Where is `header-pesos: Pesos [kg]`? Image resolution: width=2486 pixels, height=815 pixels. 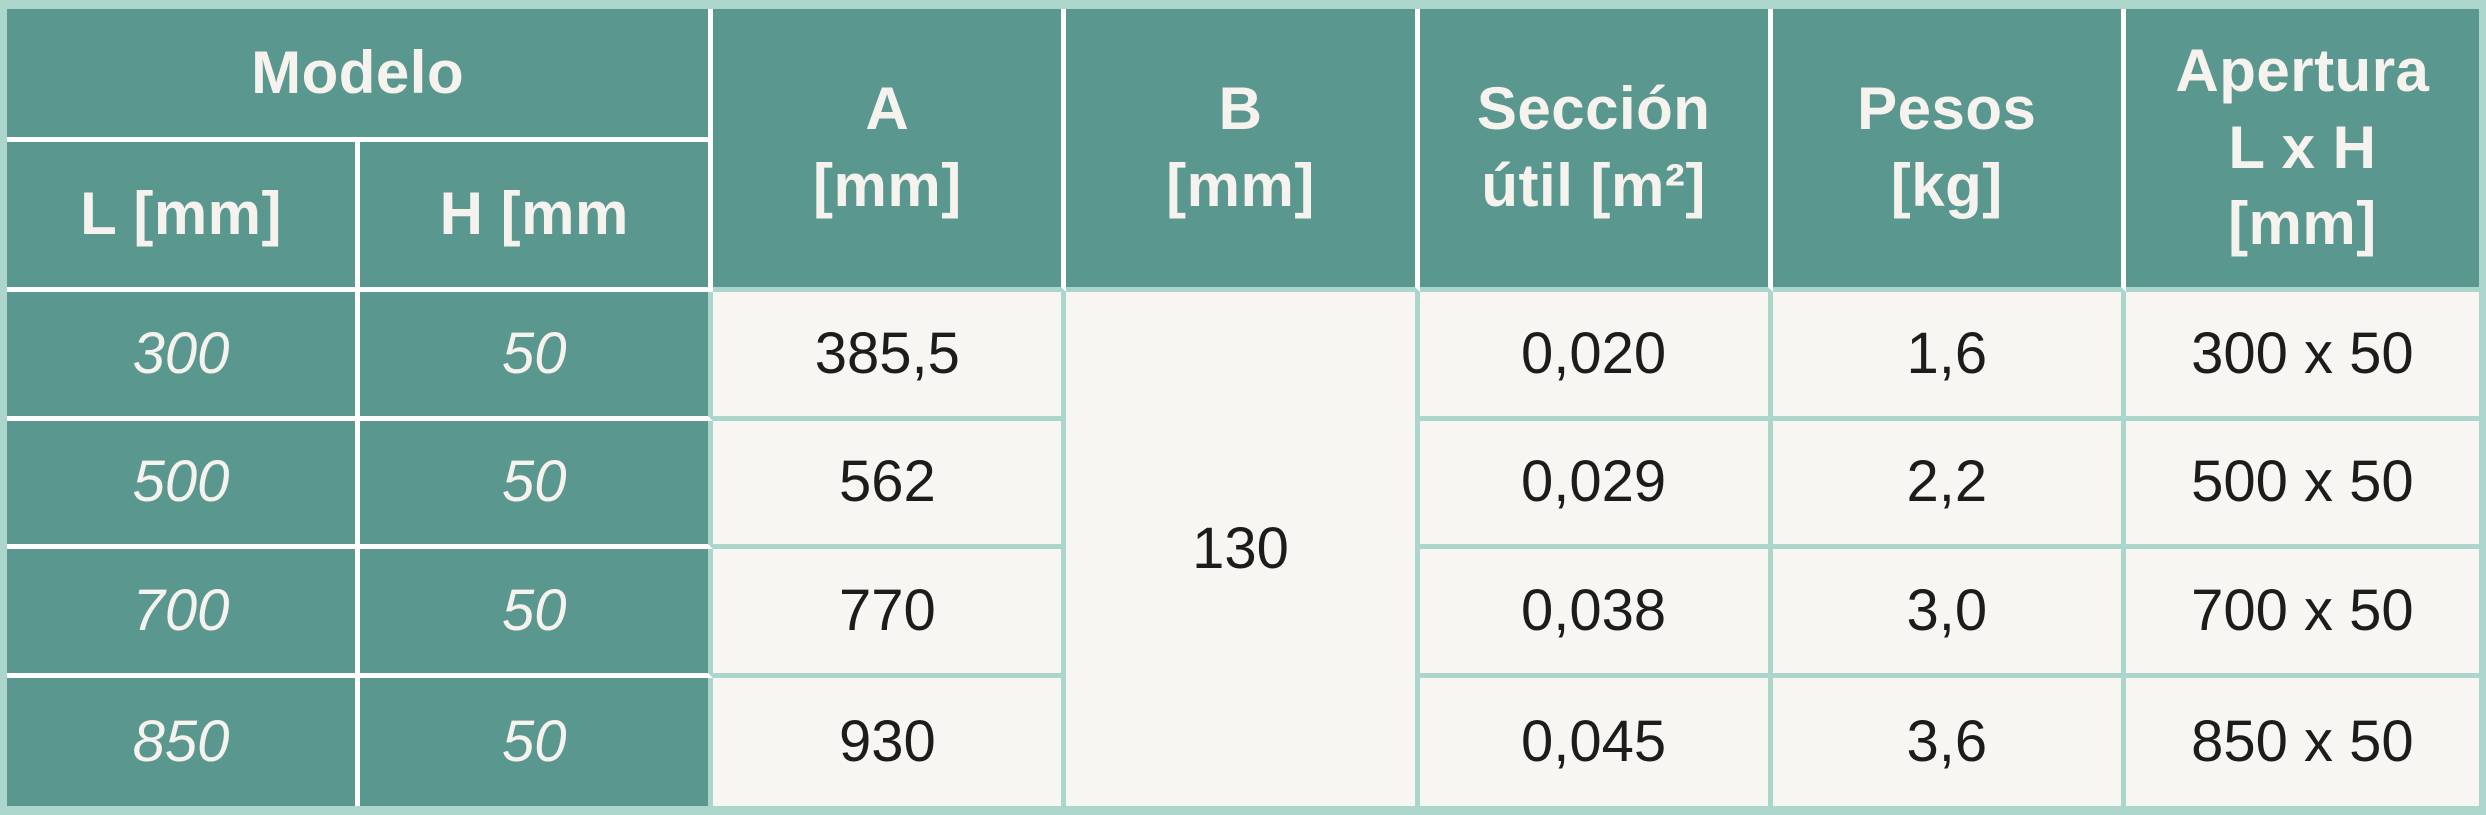
header-pesos: Pesos [kg] is located at coordinates (1949, 150).